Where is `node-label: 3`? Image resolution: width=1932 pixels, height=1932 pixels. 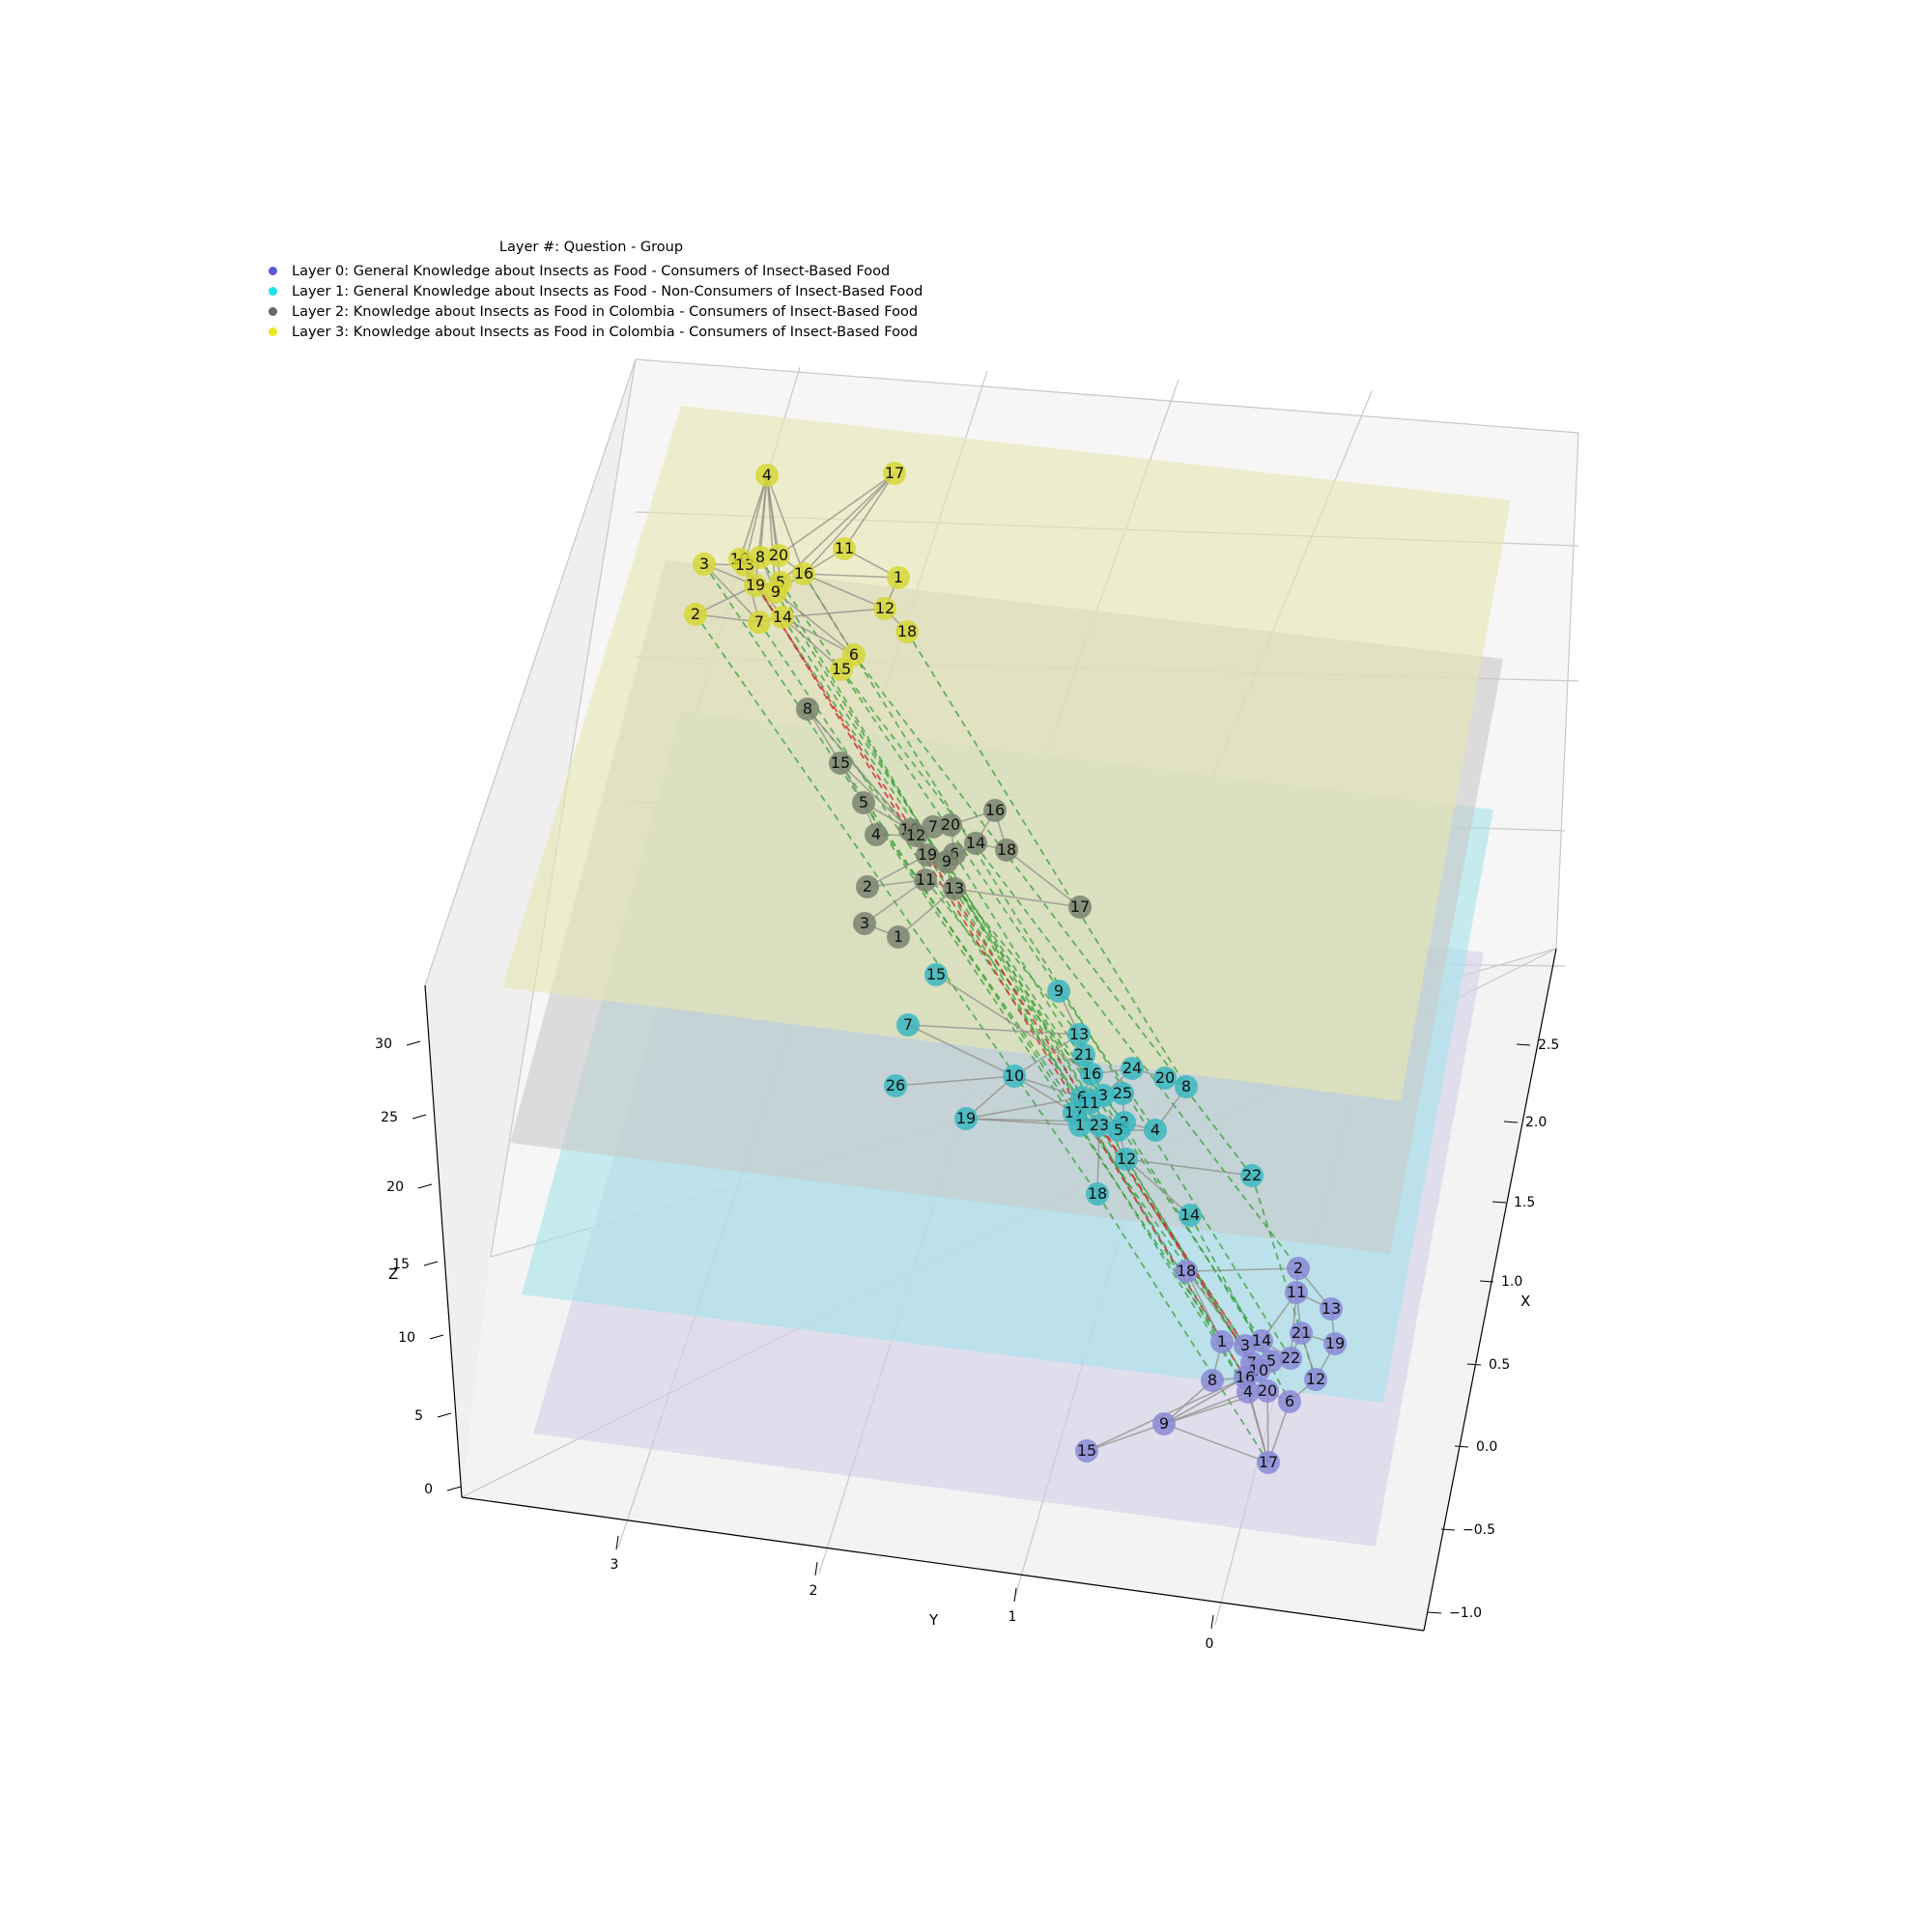
node-label: 3 is located at coordinates (704, 563).